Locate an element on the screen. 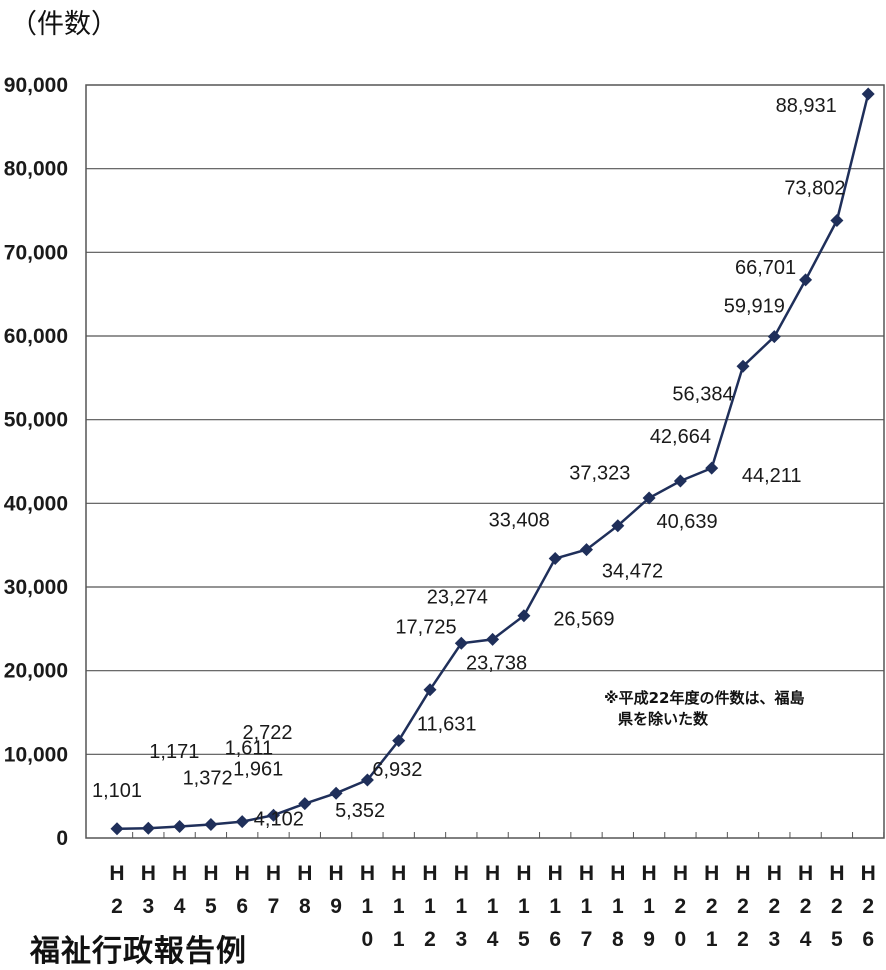  footnote-line-1: ※平成22年度の件数は、福島 is located at coordinates (704, 698).